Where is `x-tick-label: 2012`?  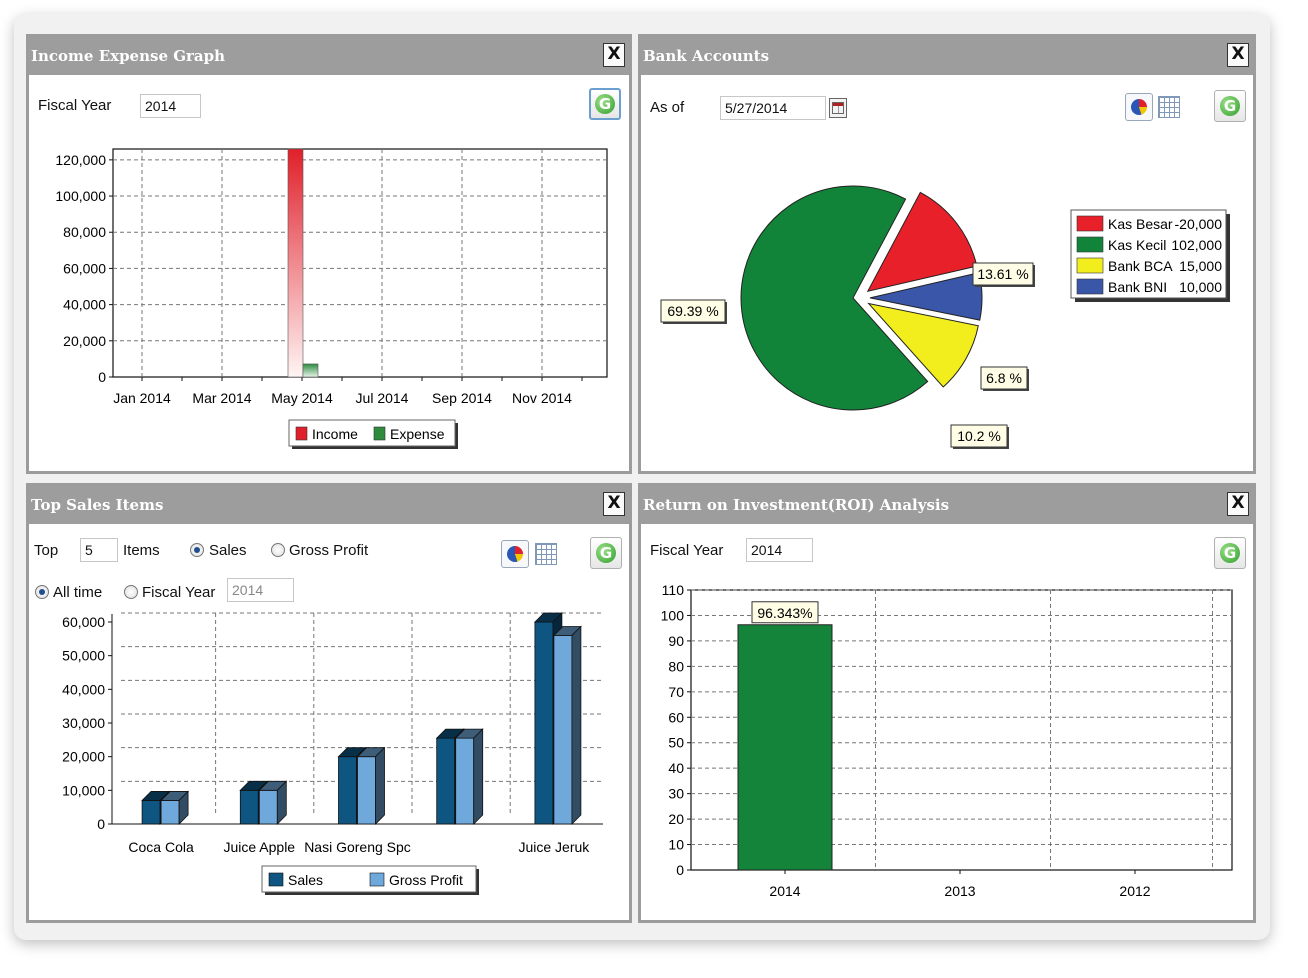 x-tick-label: 2012 is located at coordinates (1134, 891).